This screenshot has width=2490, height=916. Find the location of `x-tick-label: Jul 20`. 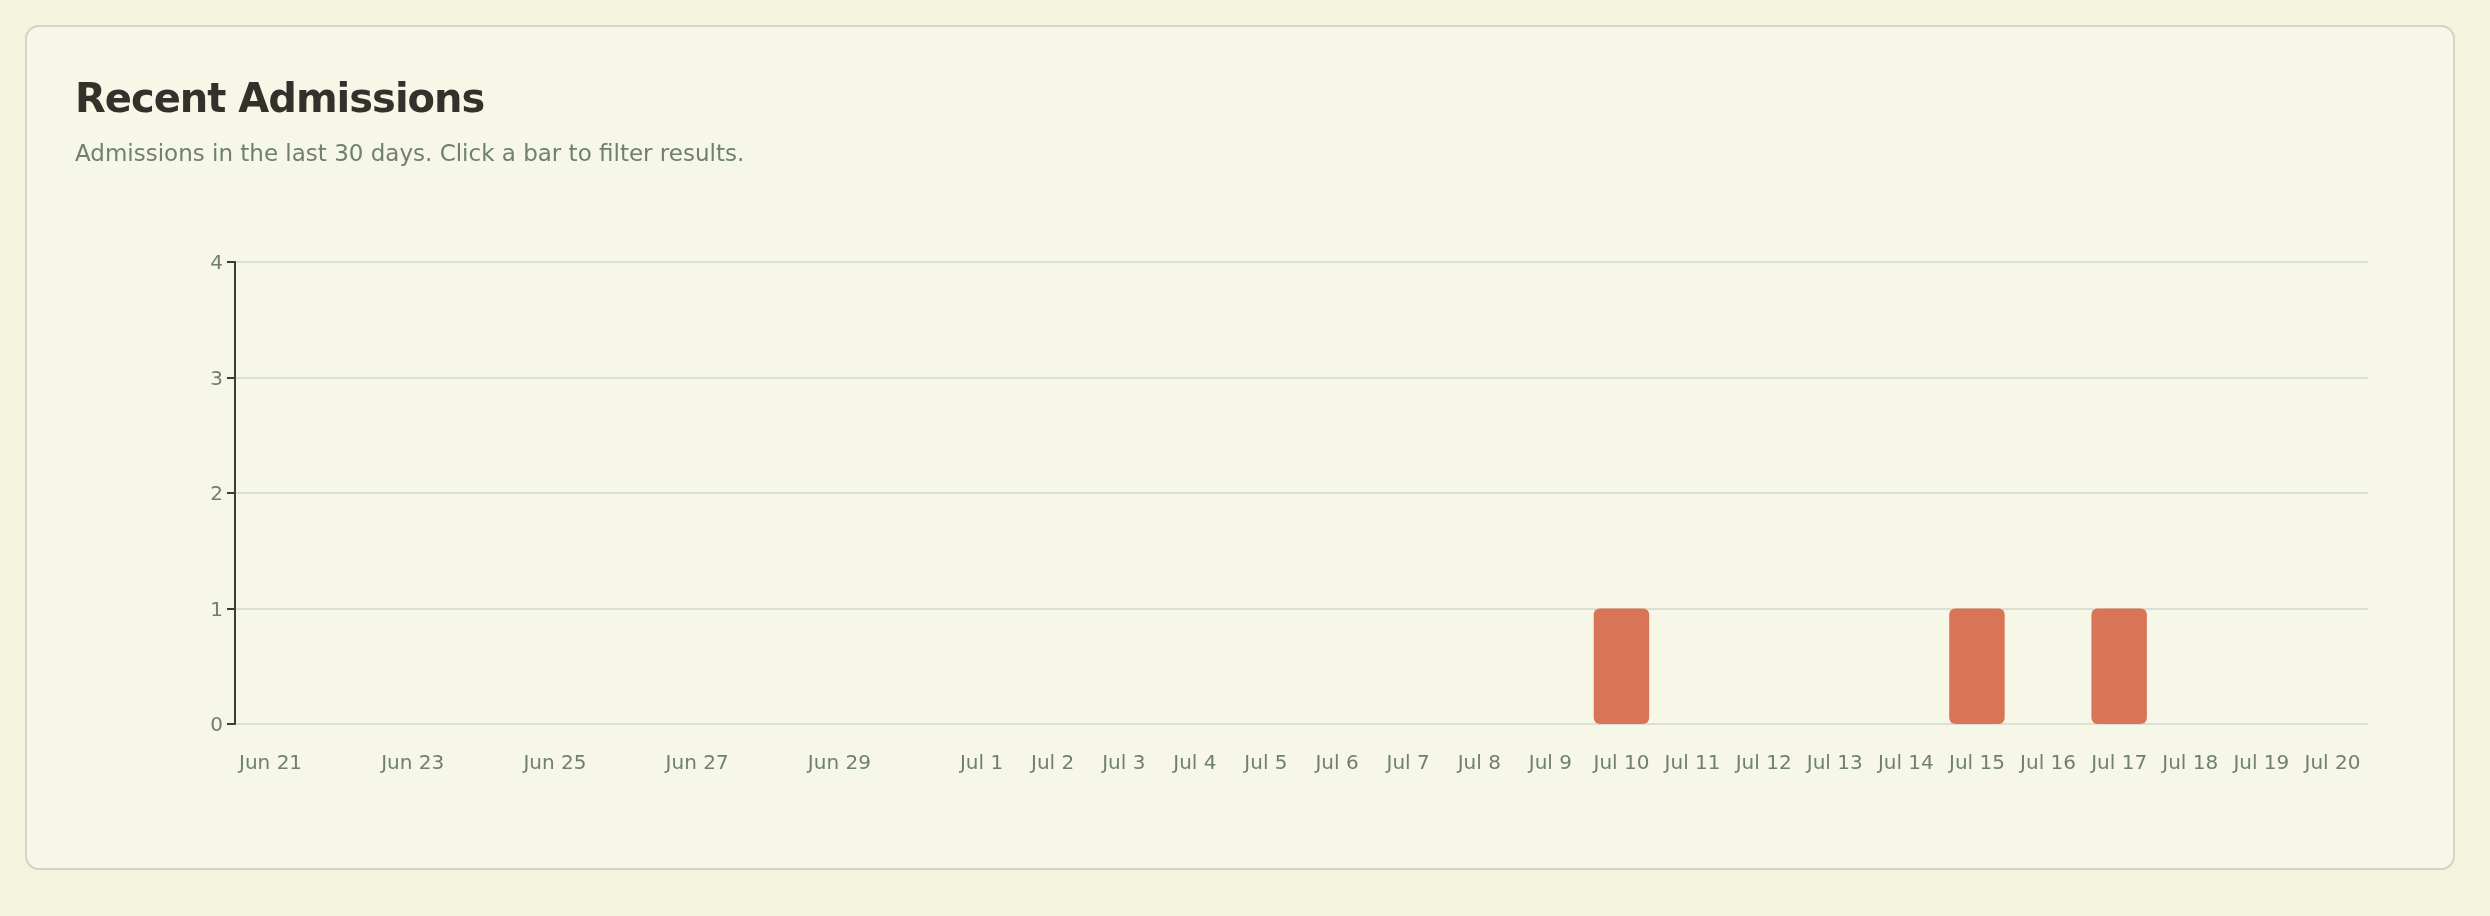

x-tick-label: Jul 20 is located at coordinates (2331, 762).